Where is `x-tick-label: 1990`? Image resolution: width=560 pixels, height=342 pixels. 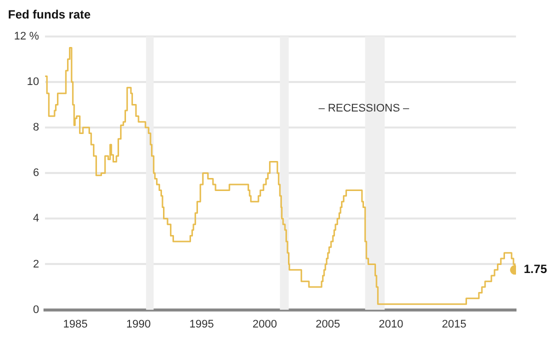
x-tick-label: 1990 is located at coordinates (138, 324).